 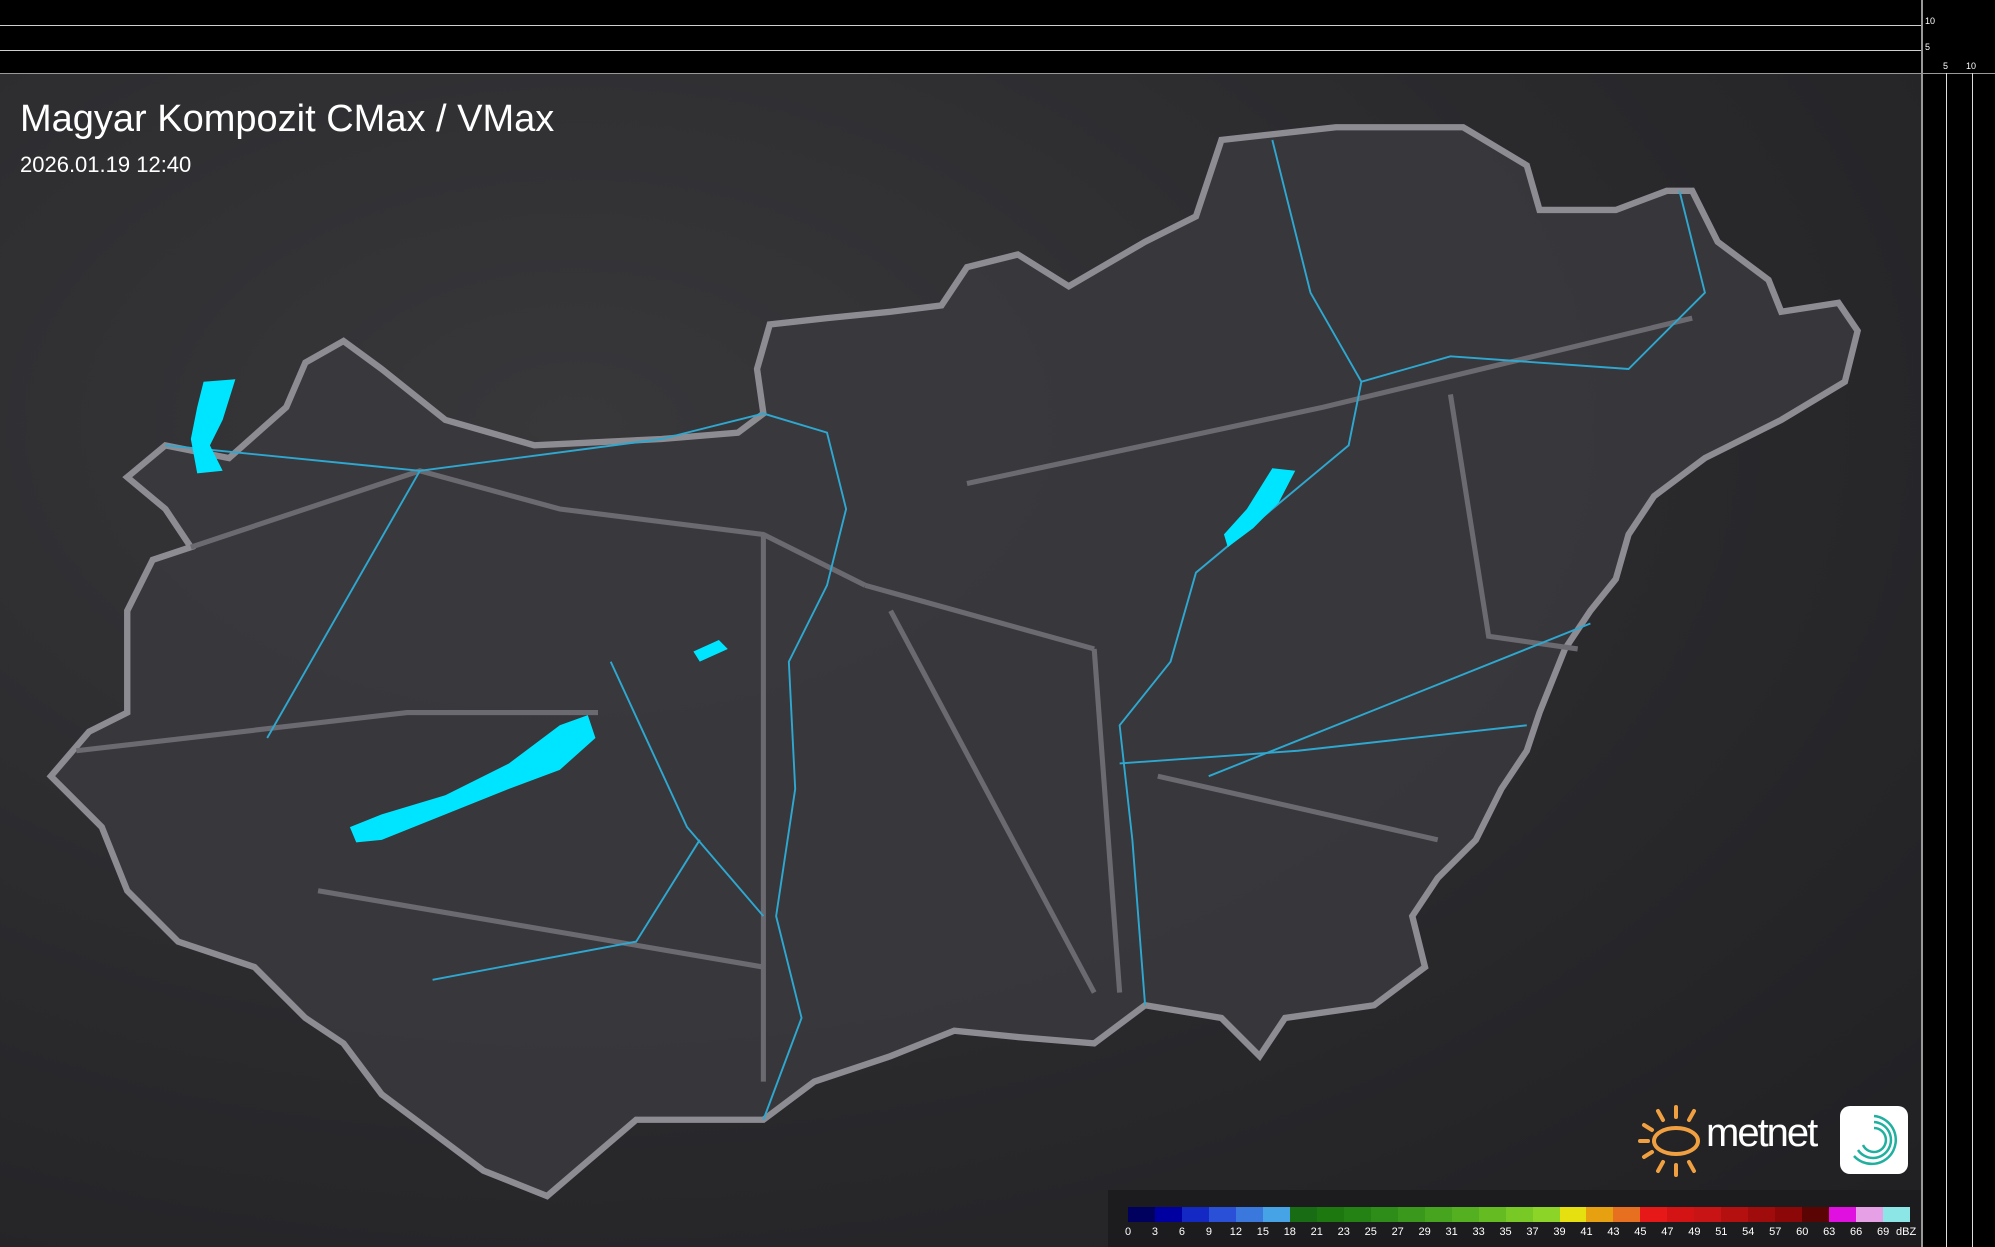 What do you see at coordinates (1640, 1232) in the screenshot?
I see `legend-label: 45` at bounding box center [1640, 1232].